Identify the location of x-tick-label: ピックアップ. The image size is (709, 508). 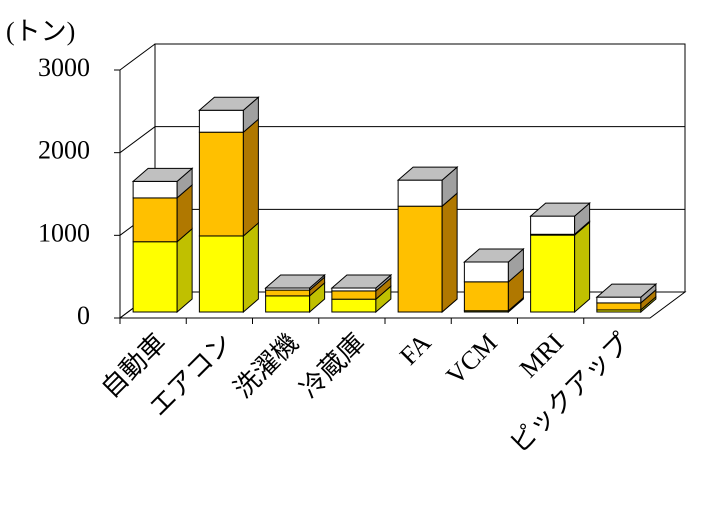
(570, 393).